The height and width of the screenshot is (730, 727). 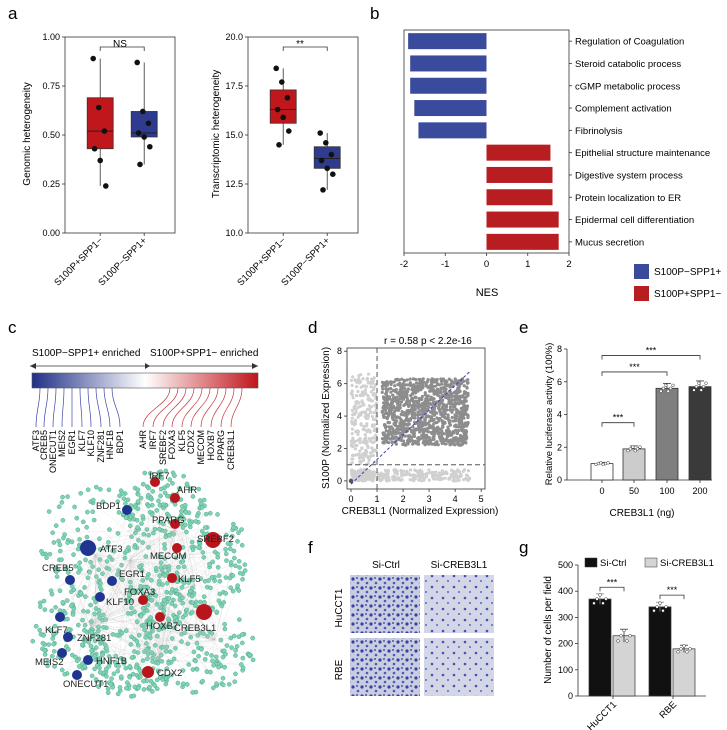 What do you see at coordinates (523, 327) in the screenshot?
I see `panel-e-letter: e` at bounding box center [523, 327].